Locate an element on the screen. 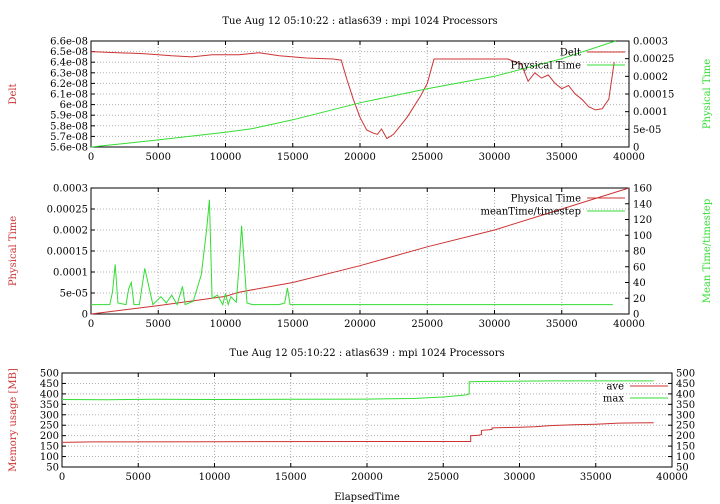 The width and height of the screenshot is (720, 504). chart3-y2-tick-label: 400 is located at coordinates (685, 394).